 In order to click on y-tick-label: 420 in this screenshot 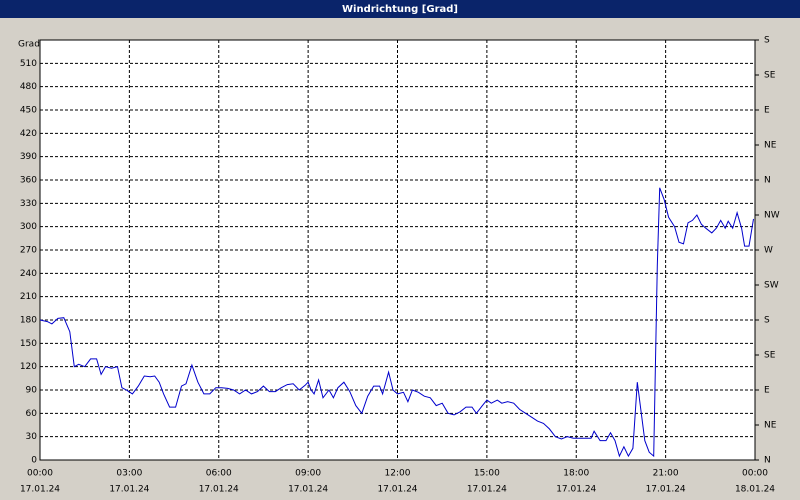, I will do `click(28, 134)`.